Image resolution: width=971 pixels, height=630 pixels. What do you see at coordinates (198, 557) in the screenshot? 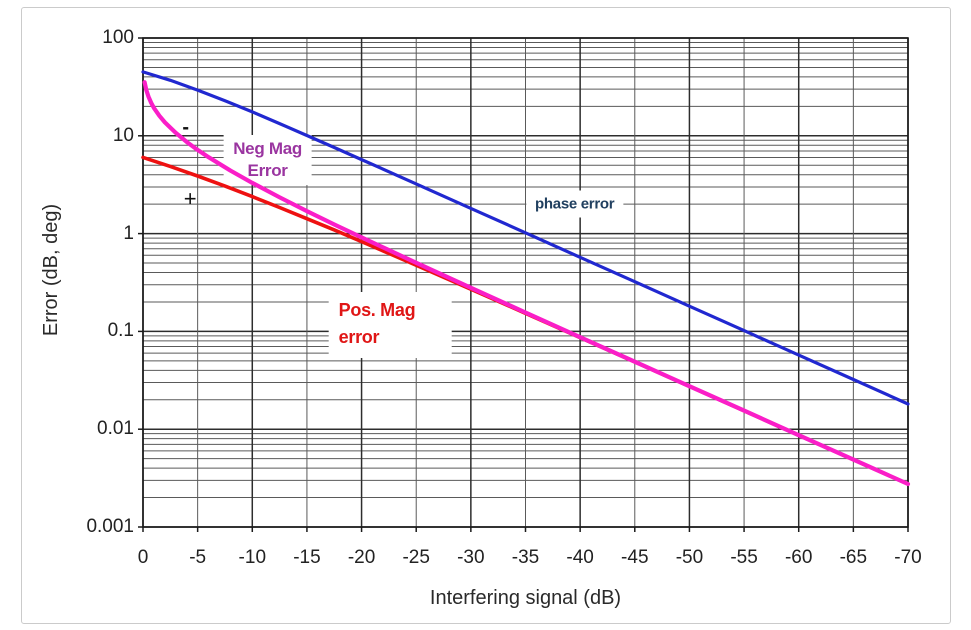
I see `x-tick-label: -5` at bounding box center [198, 557].